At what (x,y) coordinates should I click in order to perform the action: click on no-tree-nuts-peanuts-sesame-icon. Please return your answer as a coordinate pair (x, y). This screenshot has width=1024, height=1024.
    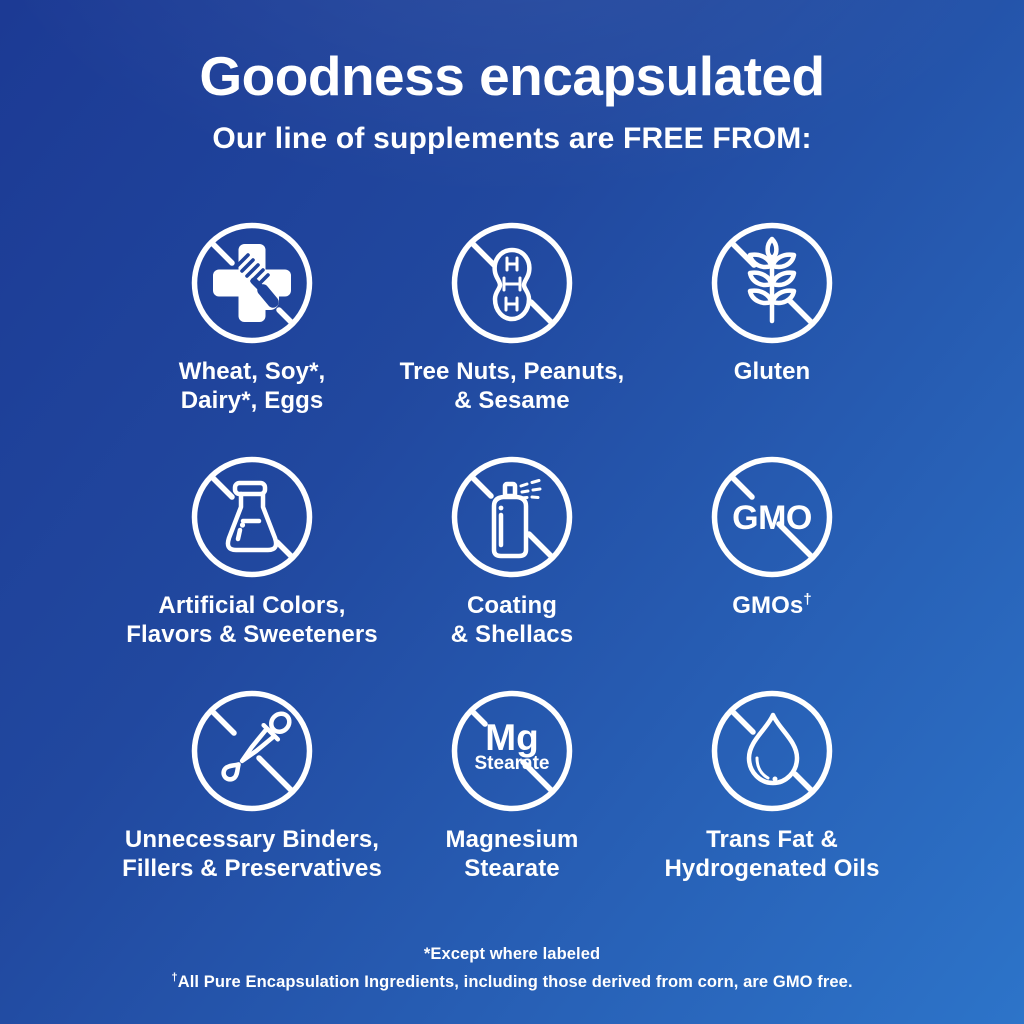
    Looking at the image, I should click on (512, 282).